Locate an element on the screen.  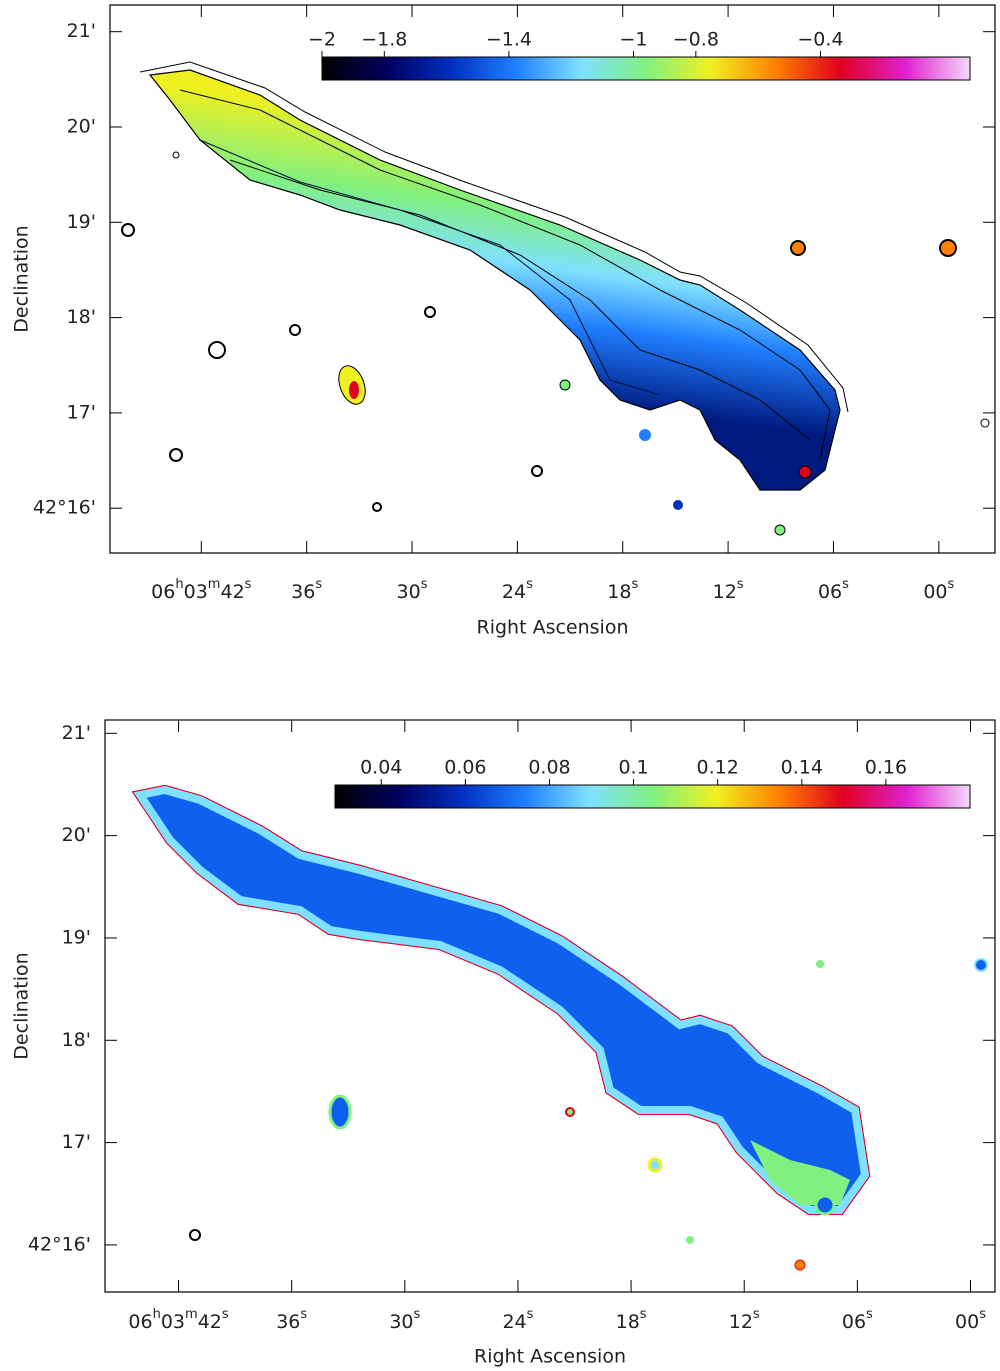
colorbar-tick-label: 0.16 is located at coordinates (886, 768).